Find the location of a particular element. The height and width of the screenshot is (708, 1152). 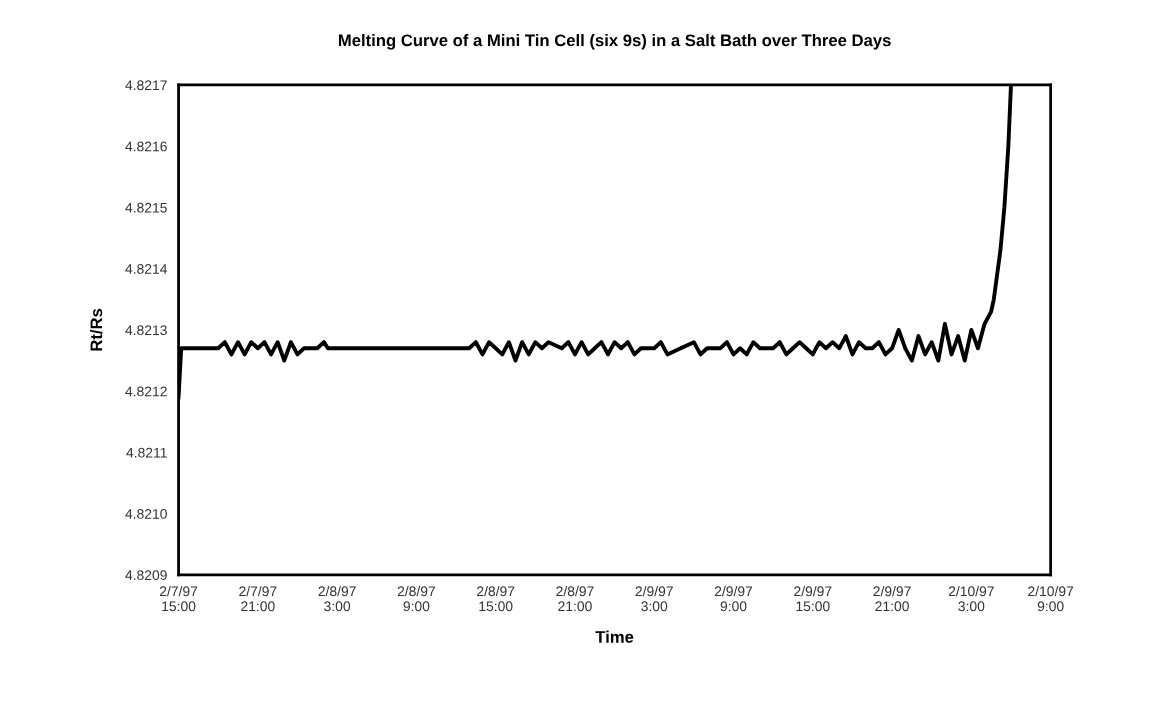

x-tick-label: 2/10/97 9:00 is located at coordinates (1051, 599).